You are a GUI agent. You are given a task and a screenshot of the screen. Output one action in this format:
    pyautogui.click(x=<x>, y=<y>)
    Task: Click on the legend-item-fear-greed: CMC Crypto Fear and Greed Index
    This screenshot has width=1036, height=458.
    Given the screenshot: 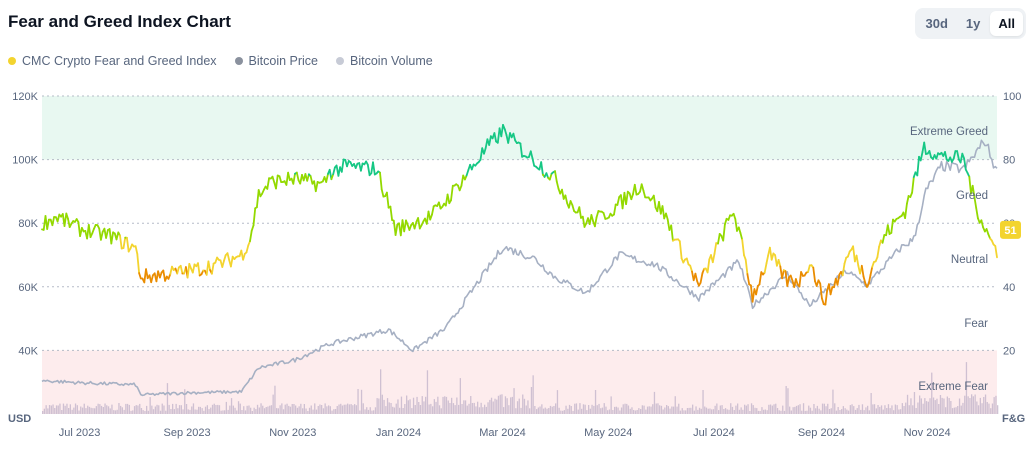 What is the action you would take?
    pyautogui.click(x=112, y=61)
    